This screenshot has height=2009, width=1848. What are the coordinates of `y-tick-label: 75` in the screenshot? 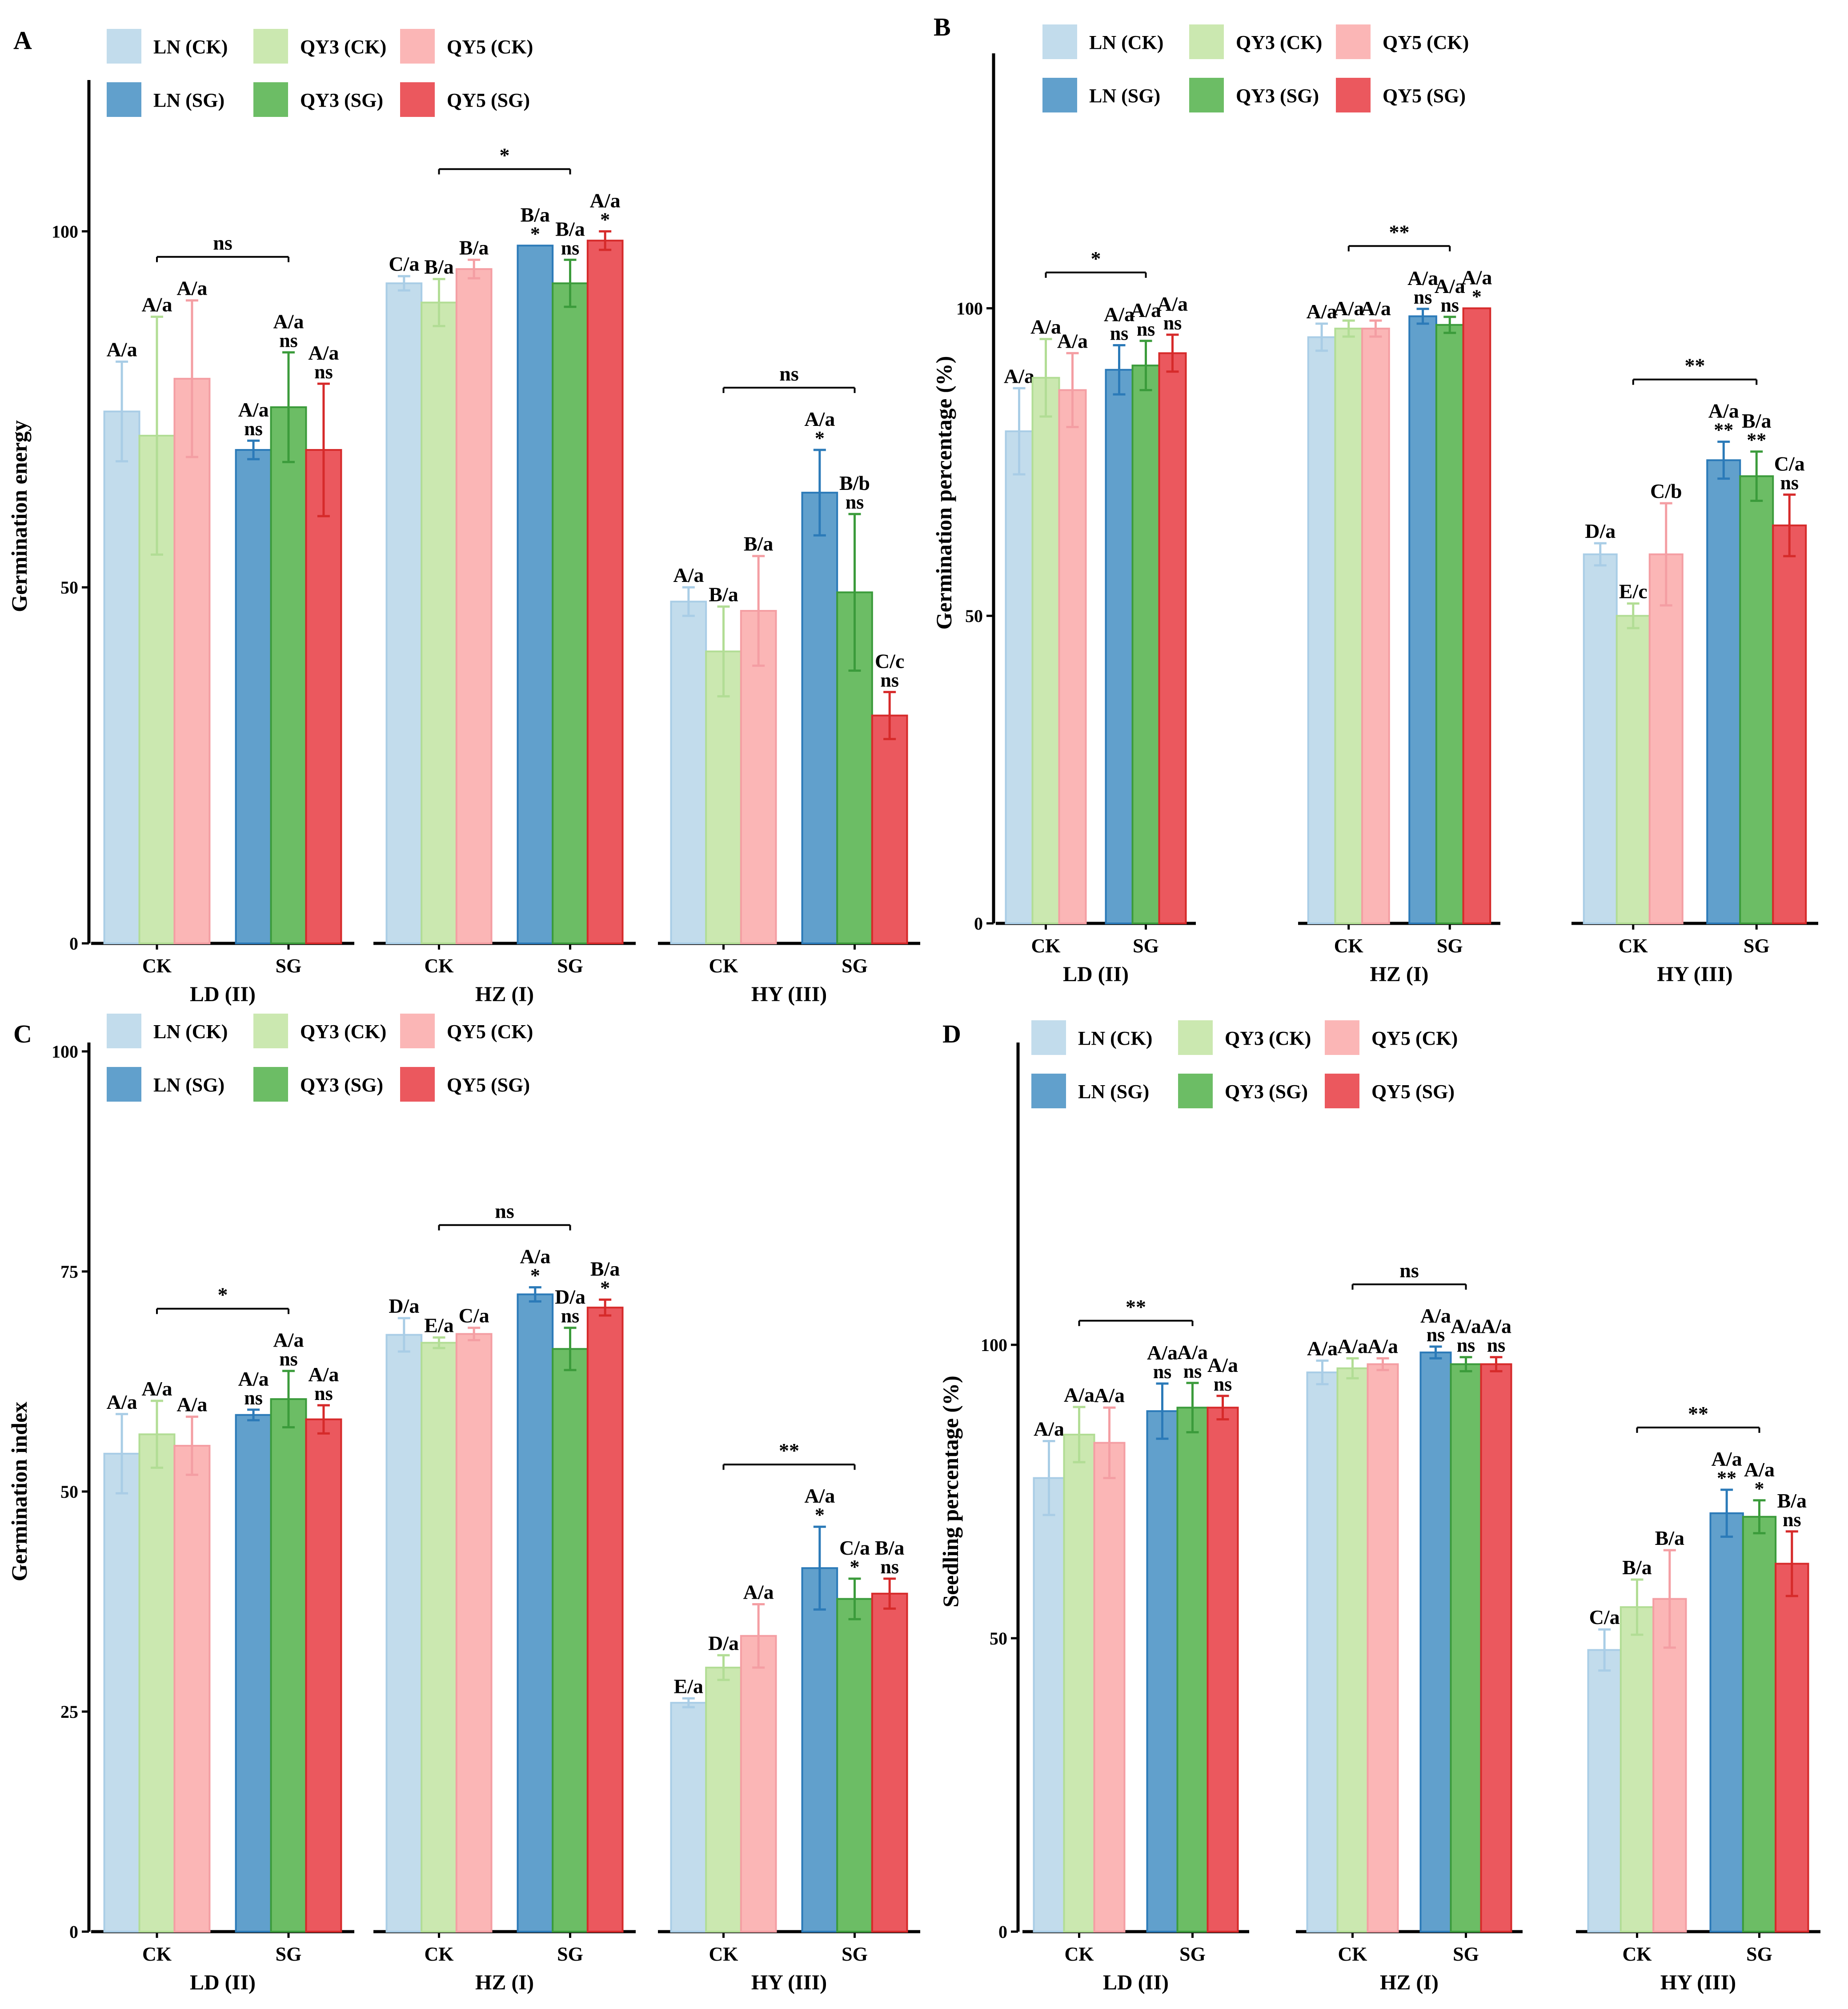 It's located at (69, 1272).